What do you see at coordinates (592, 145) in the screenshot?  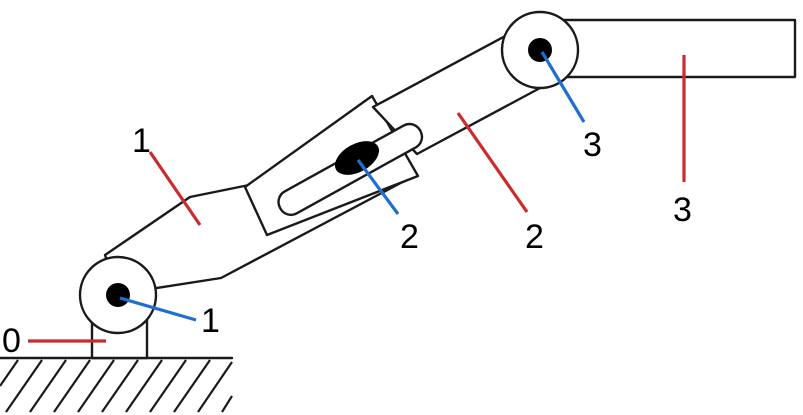 I see `label-joint-3: 3` at bounding box center [592, 145].